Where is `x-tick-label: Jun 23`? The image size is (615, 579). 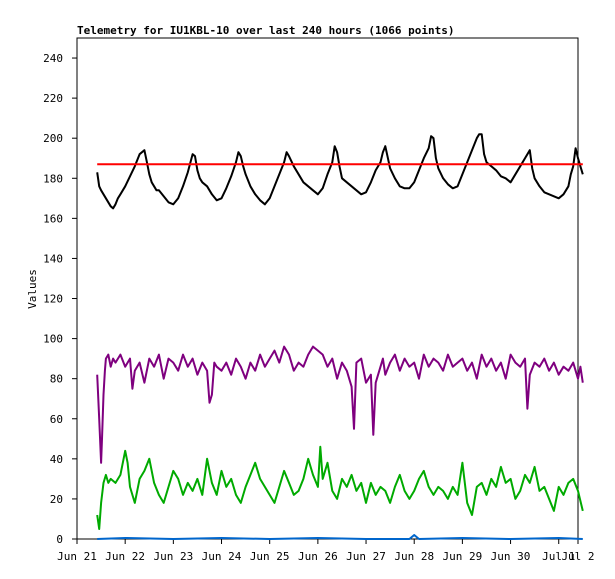 x-tick-label: Jun 23 is located at coordinates (173, 556).